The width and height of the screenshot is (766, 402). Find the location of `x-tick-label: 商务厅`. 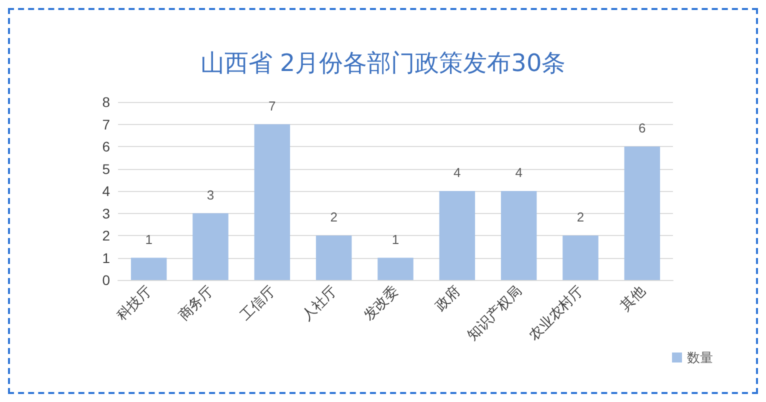

x-tick-label: 商务厅 is located at coordinates (195, 303).